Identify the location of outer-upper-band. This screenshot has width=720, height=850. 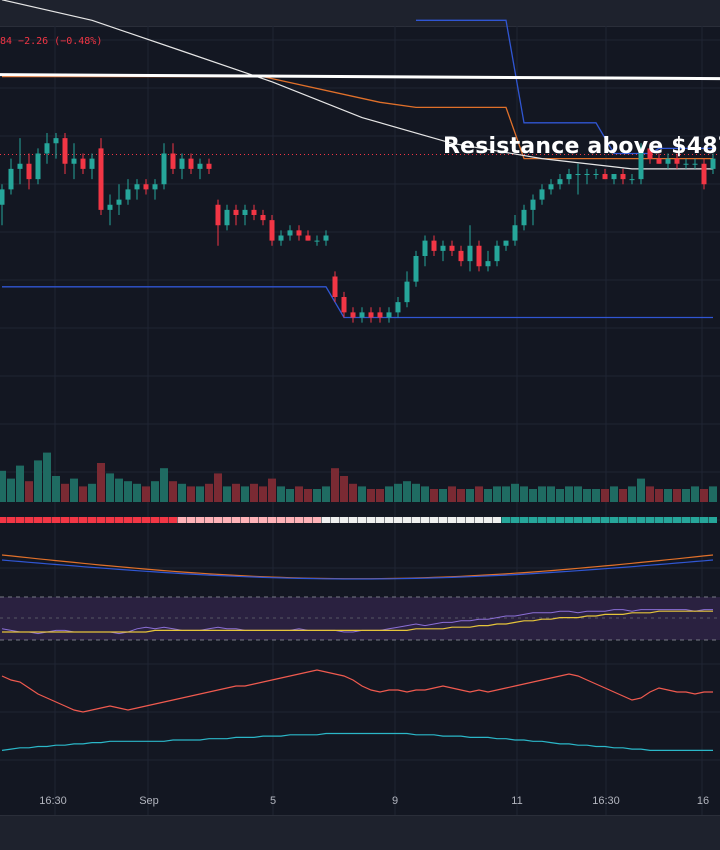
(564, 87).